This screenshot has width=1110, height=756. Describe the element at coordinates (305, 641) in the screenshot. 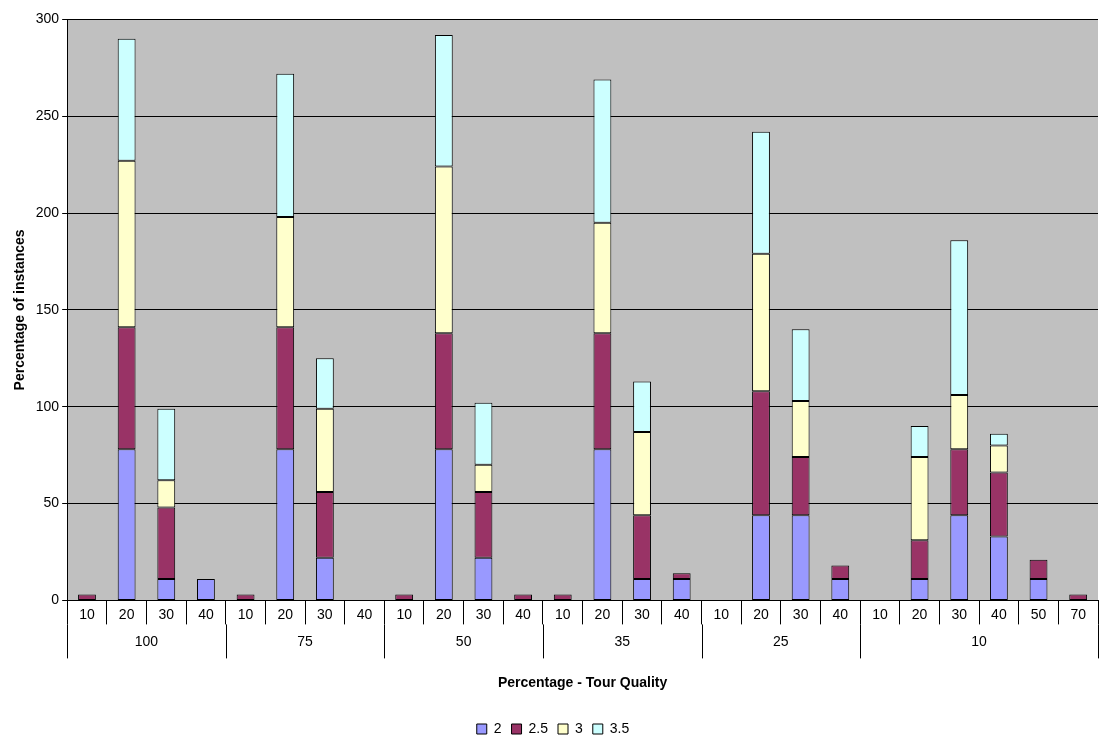

I see `text: 75` at that location.